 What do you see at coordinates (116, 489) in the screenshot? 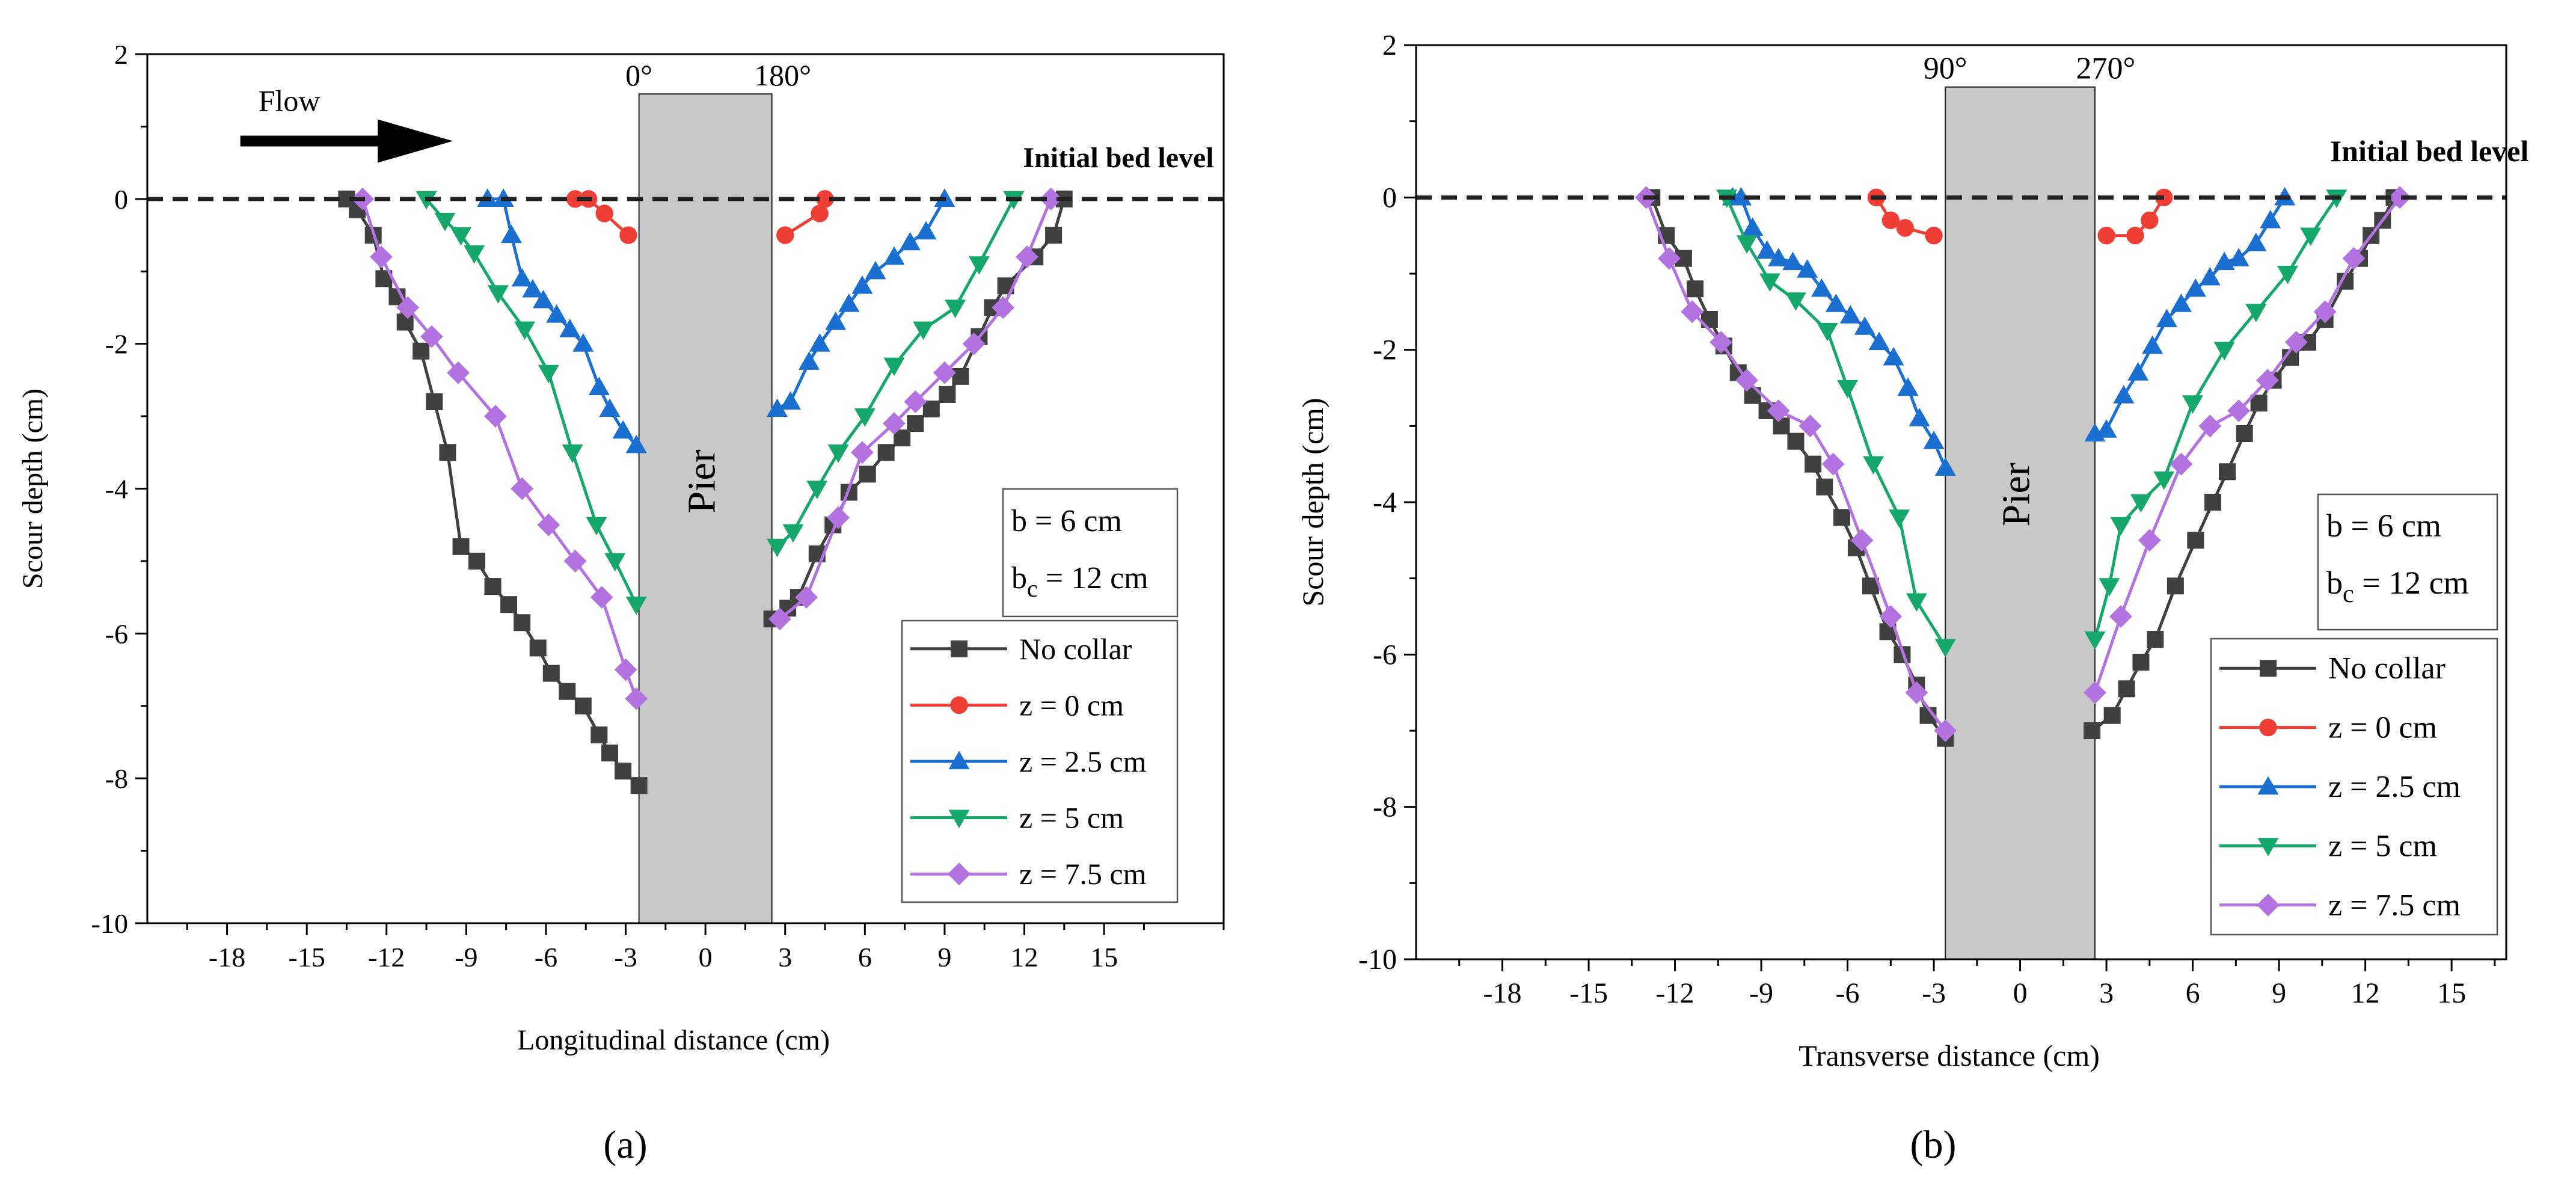
I see `y-tick-label: -4` at bounding box center [116, 489].